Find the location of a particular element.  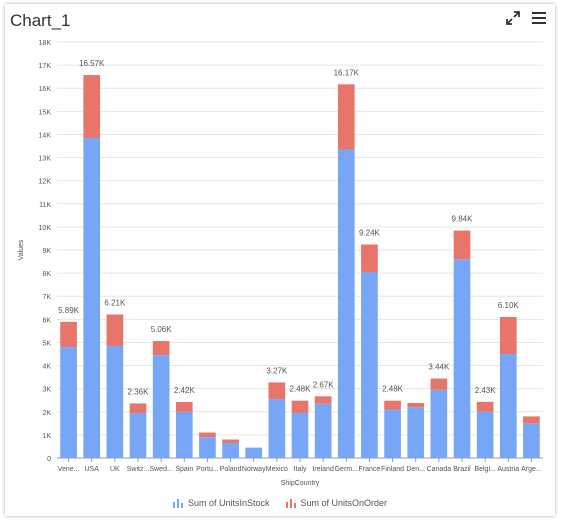

y-tick-label: 7K is located at coordinates (46, 297).